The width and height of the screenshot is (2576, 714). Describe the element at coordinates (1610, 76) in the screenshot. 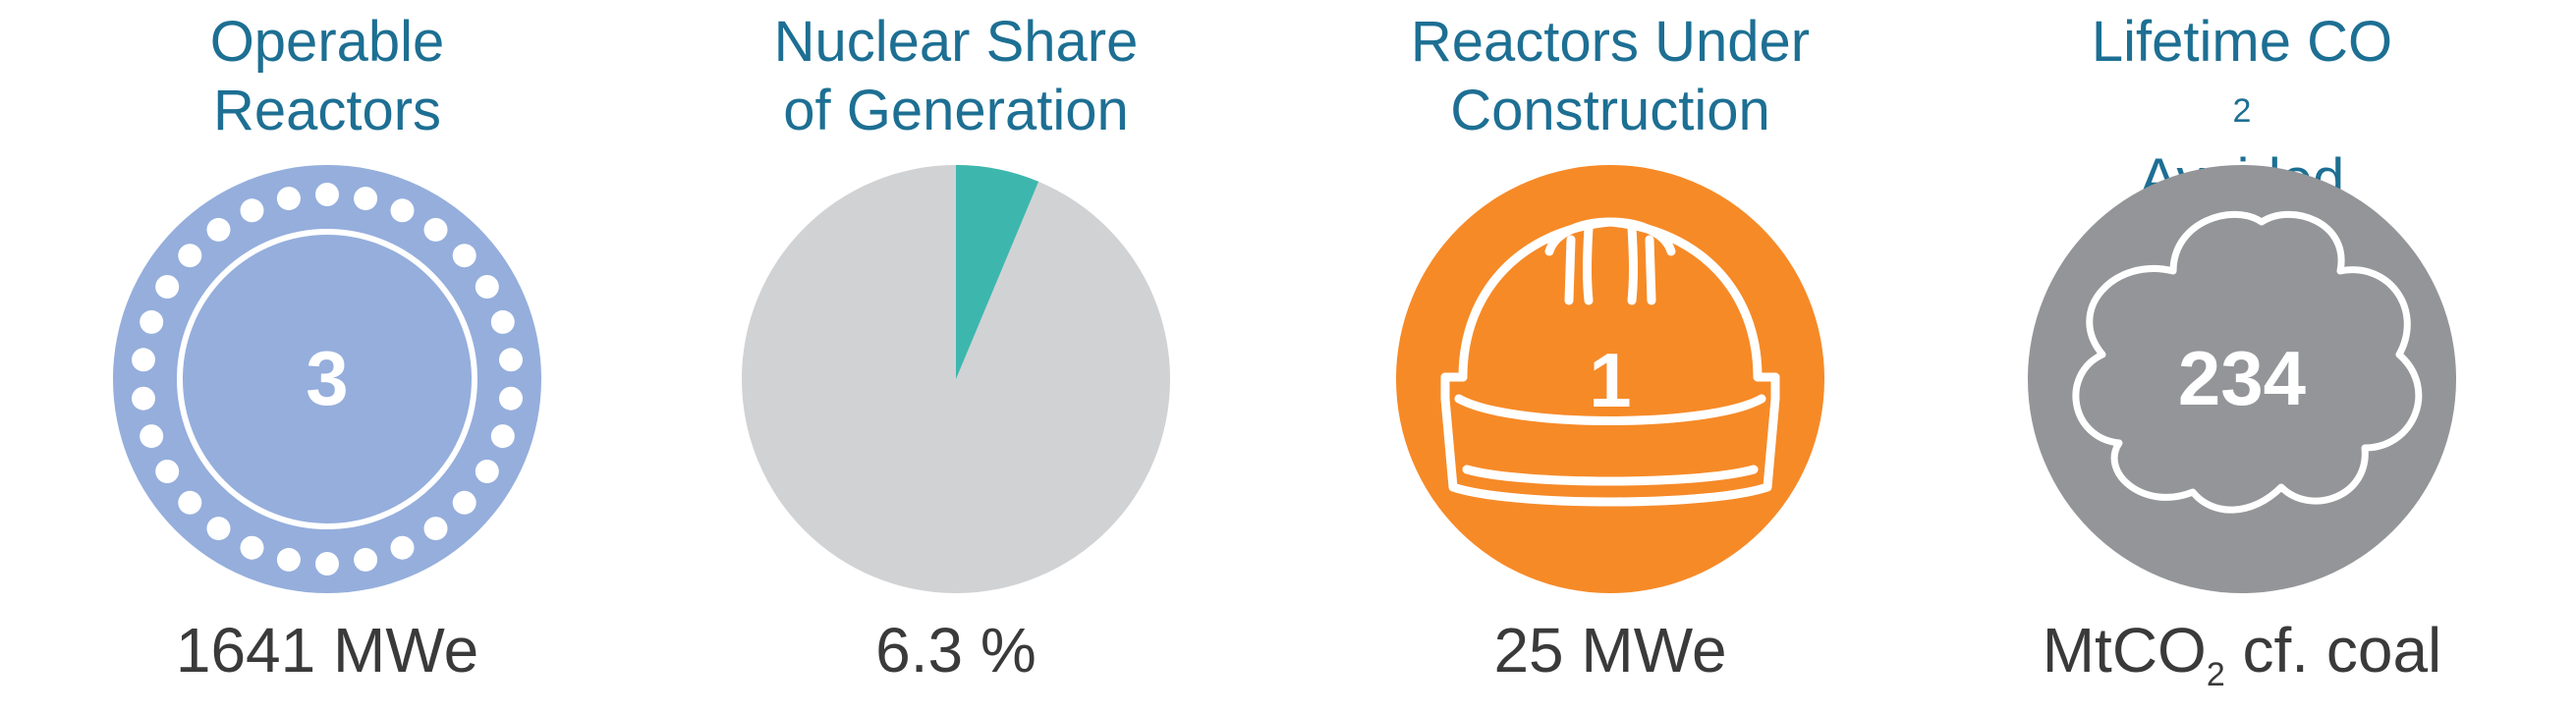

I see `construction-title: Reactors Under Construction` at that location.